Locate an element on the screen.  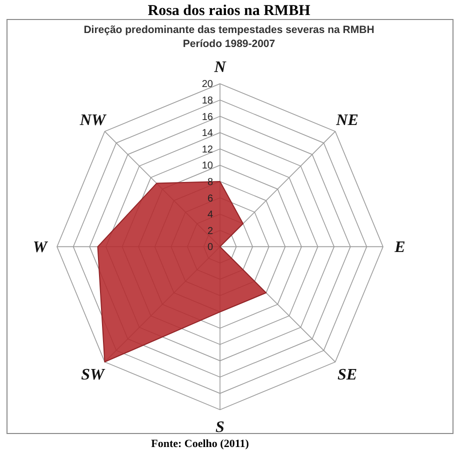
y-tick-label: 6 is located at coordinates (210, 198).